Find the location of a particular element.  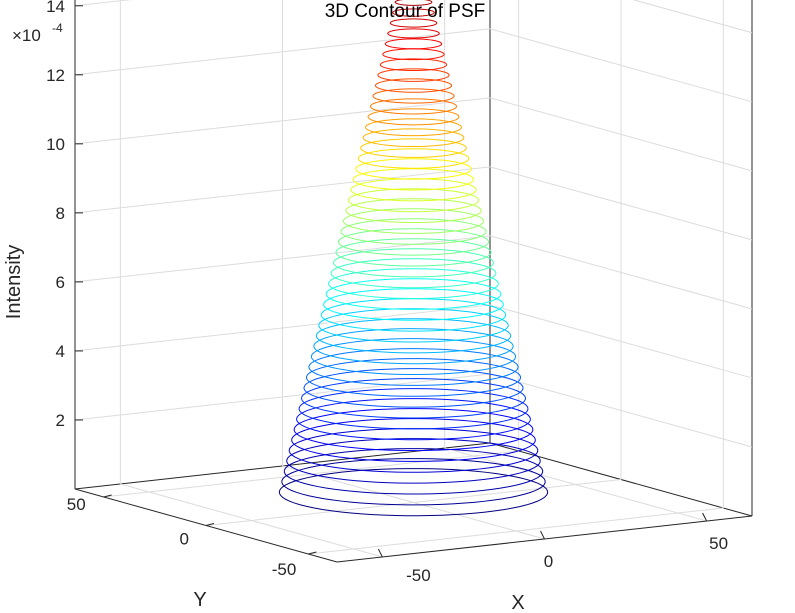

x-axis-label: X is located at coordinates (517, 602).